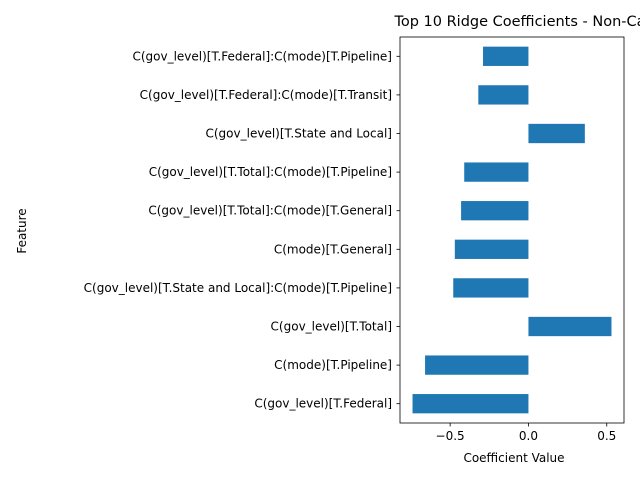 Image resolution: width=640 pixels, height=480 pixels. I want to click on y-axis-title: Feature, so click(22, 230).